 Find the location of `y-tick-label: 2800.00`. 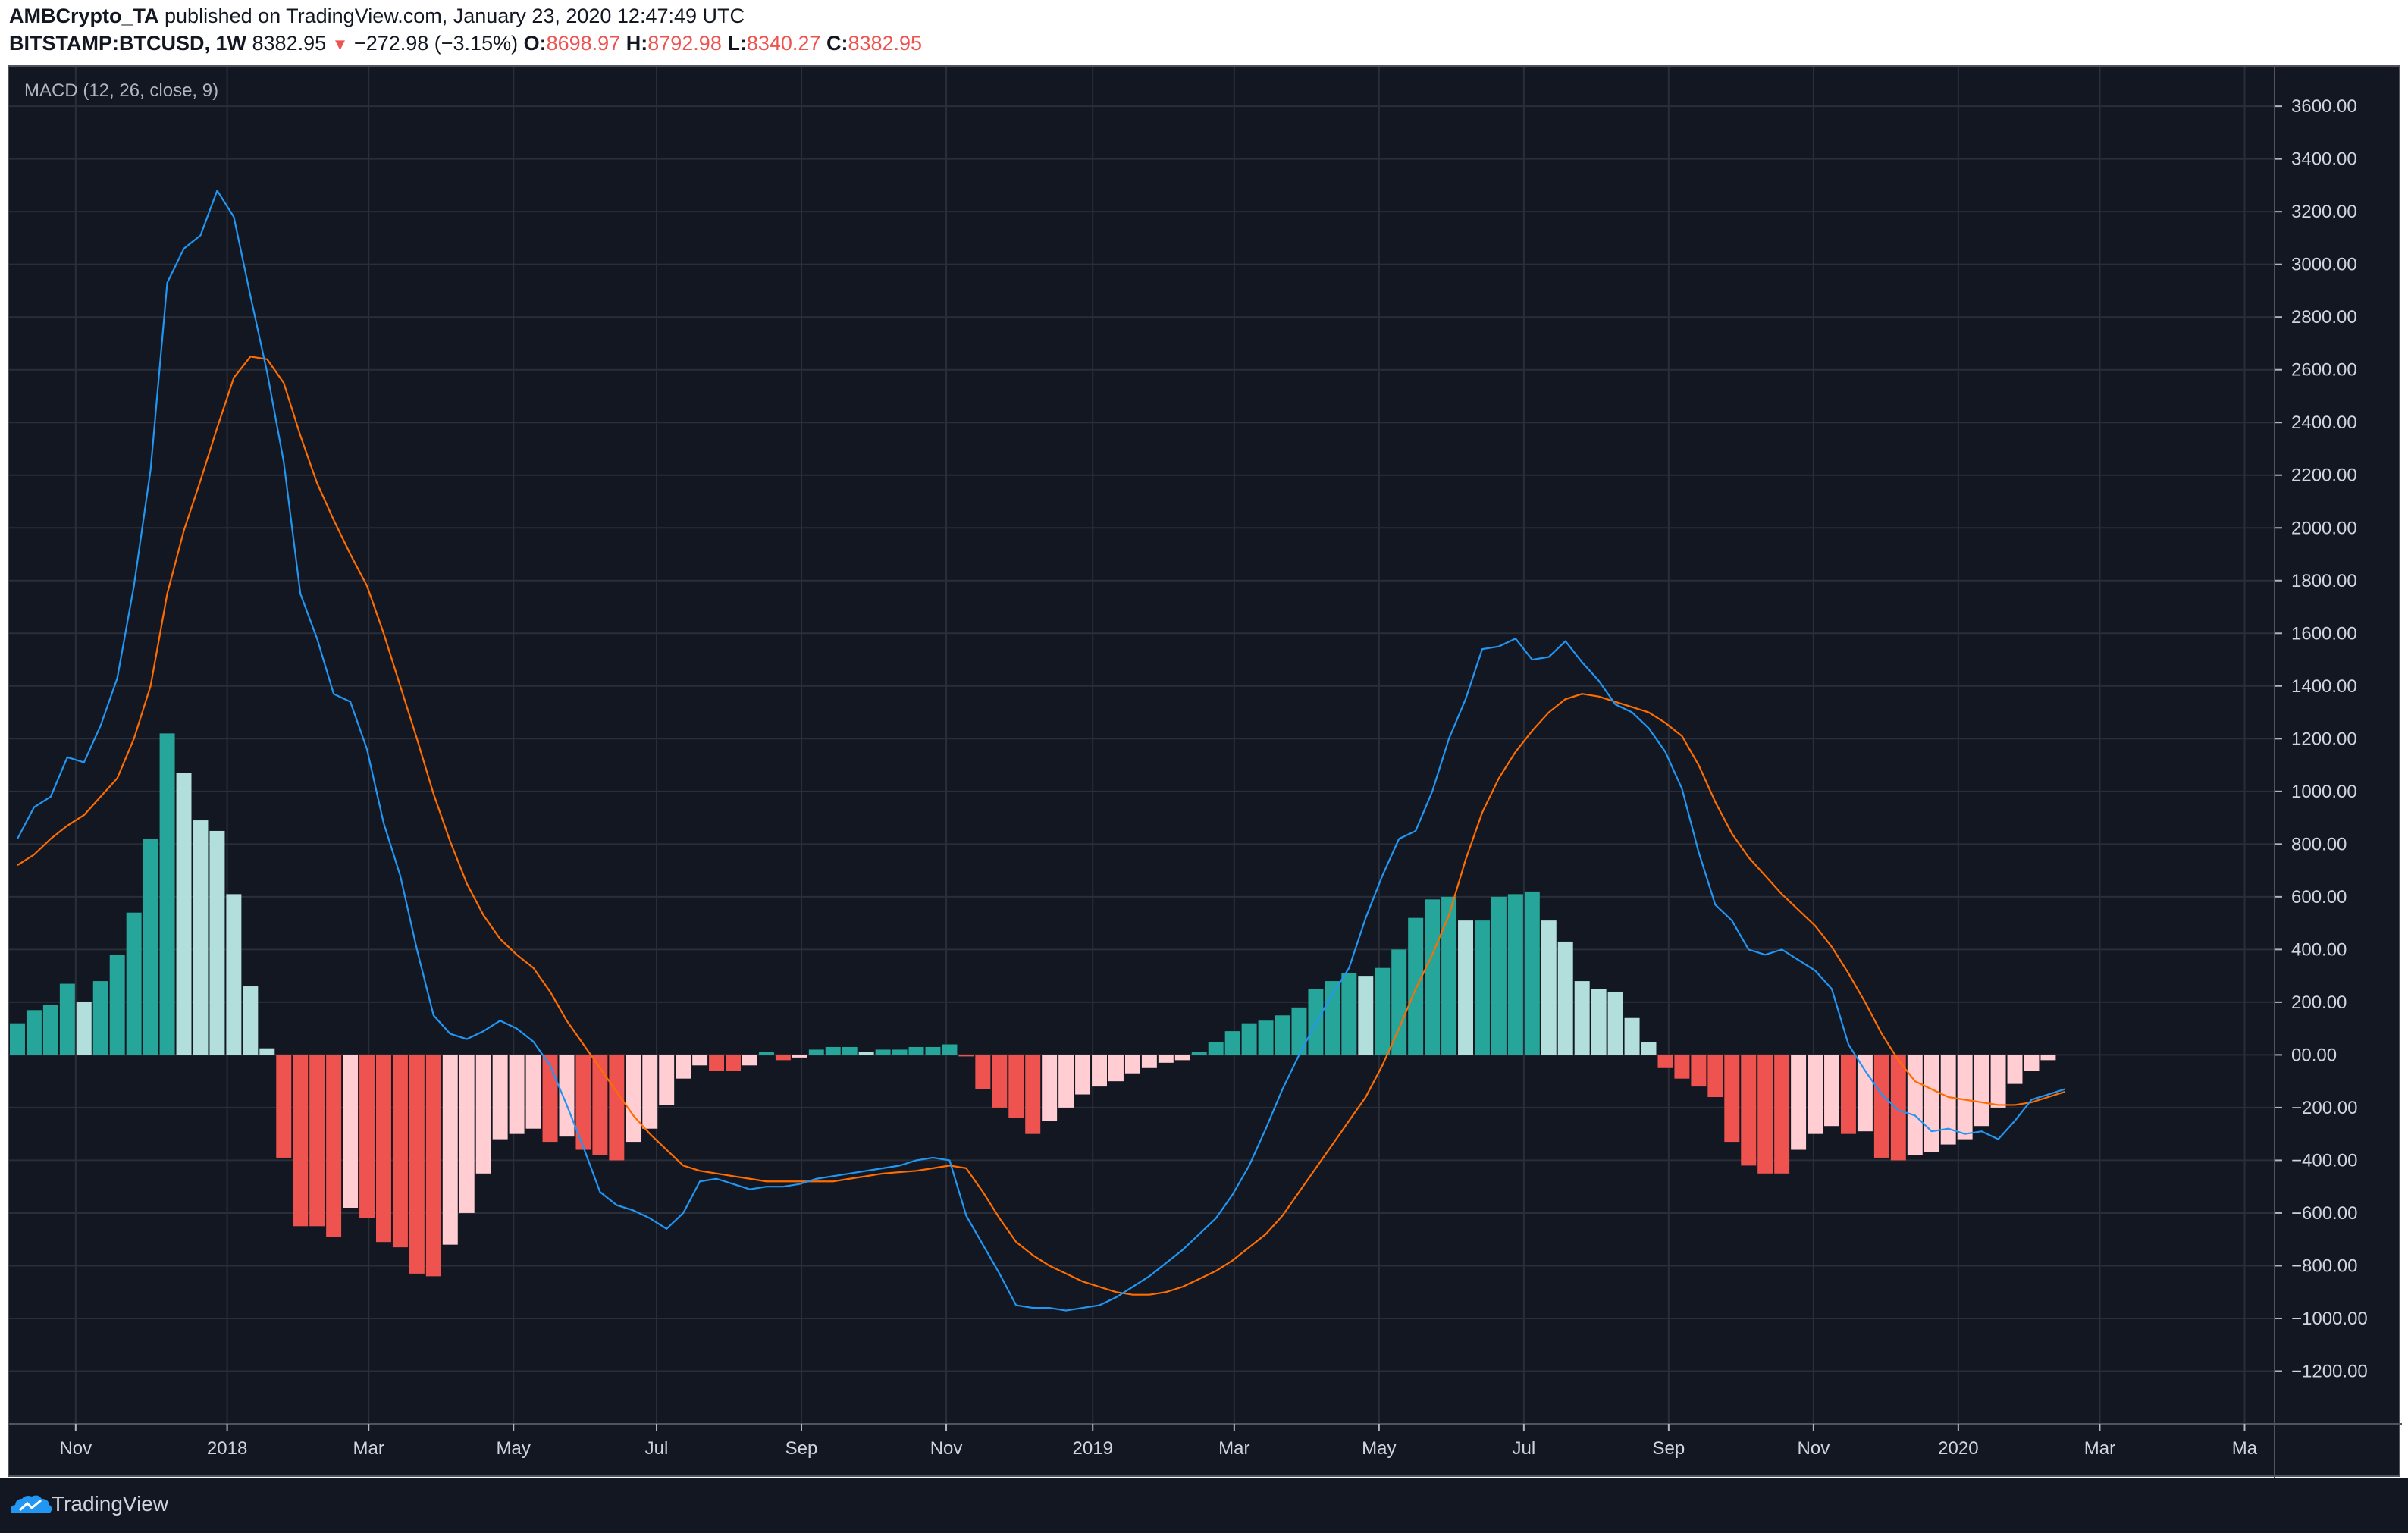

y-tick-label: 2800.00 is located at coordinates (2324, 317).